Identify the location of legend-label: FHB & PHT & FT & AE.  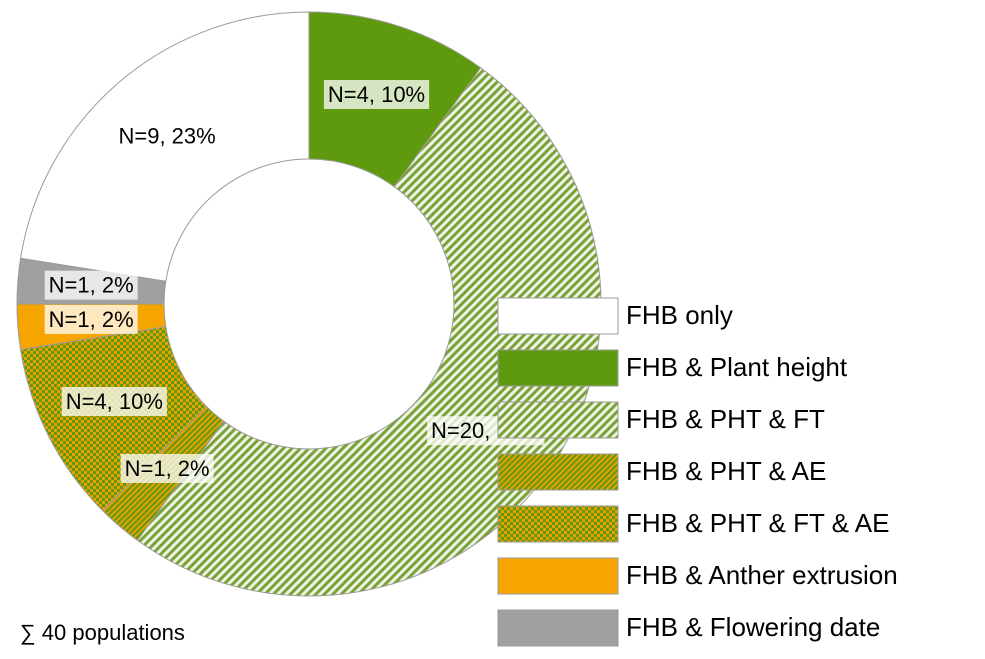
(757, 523).